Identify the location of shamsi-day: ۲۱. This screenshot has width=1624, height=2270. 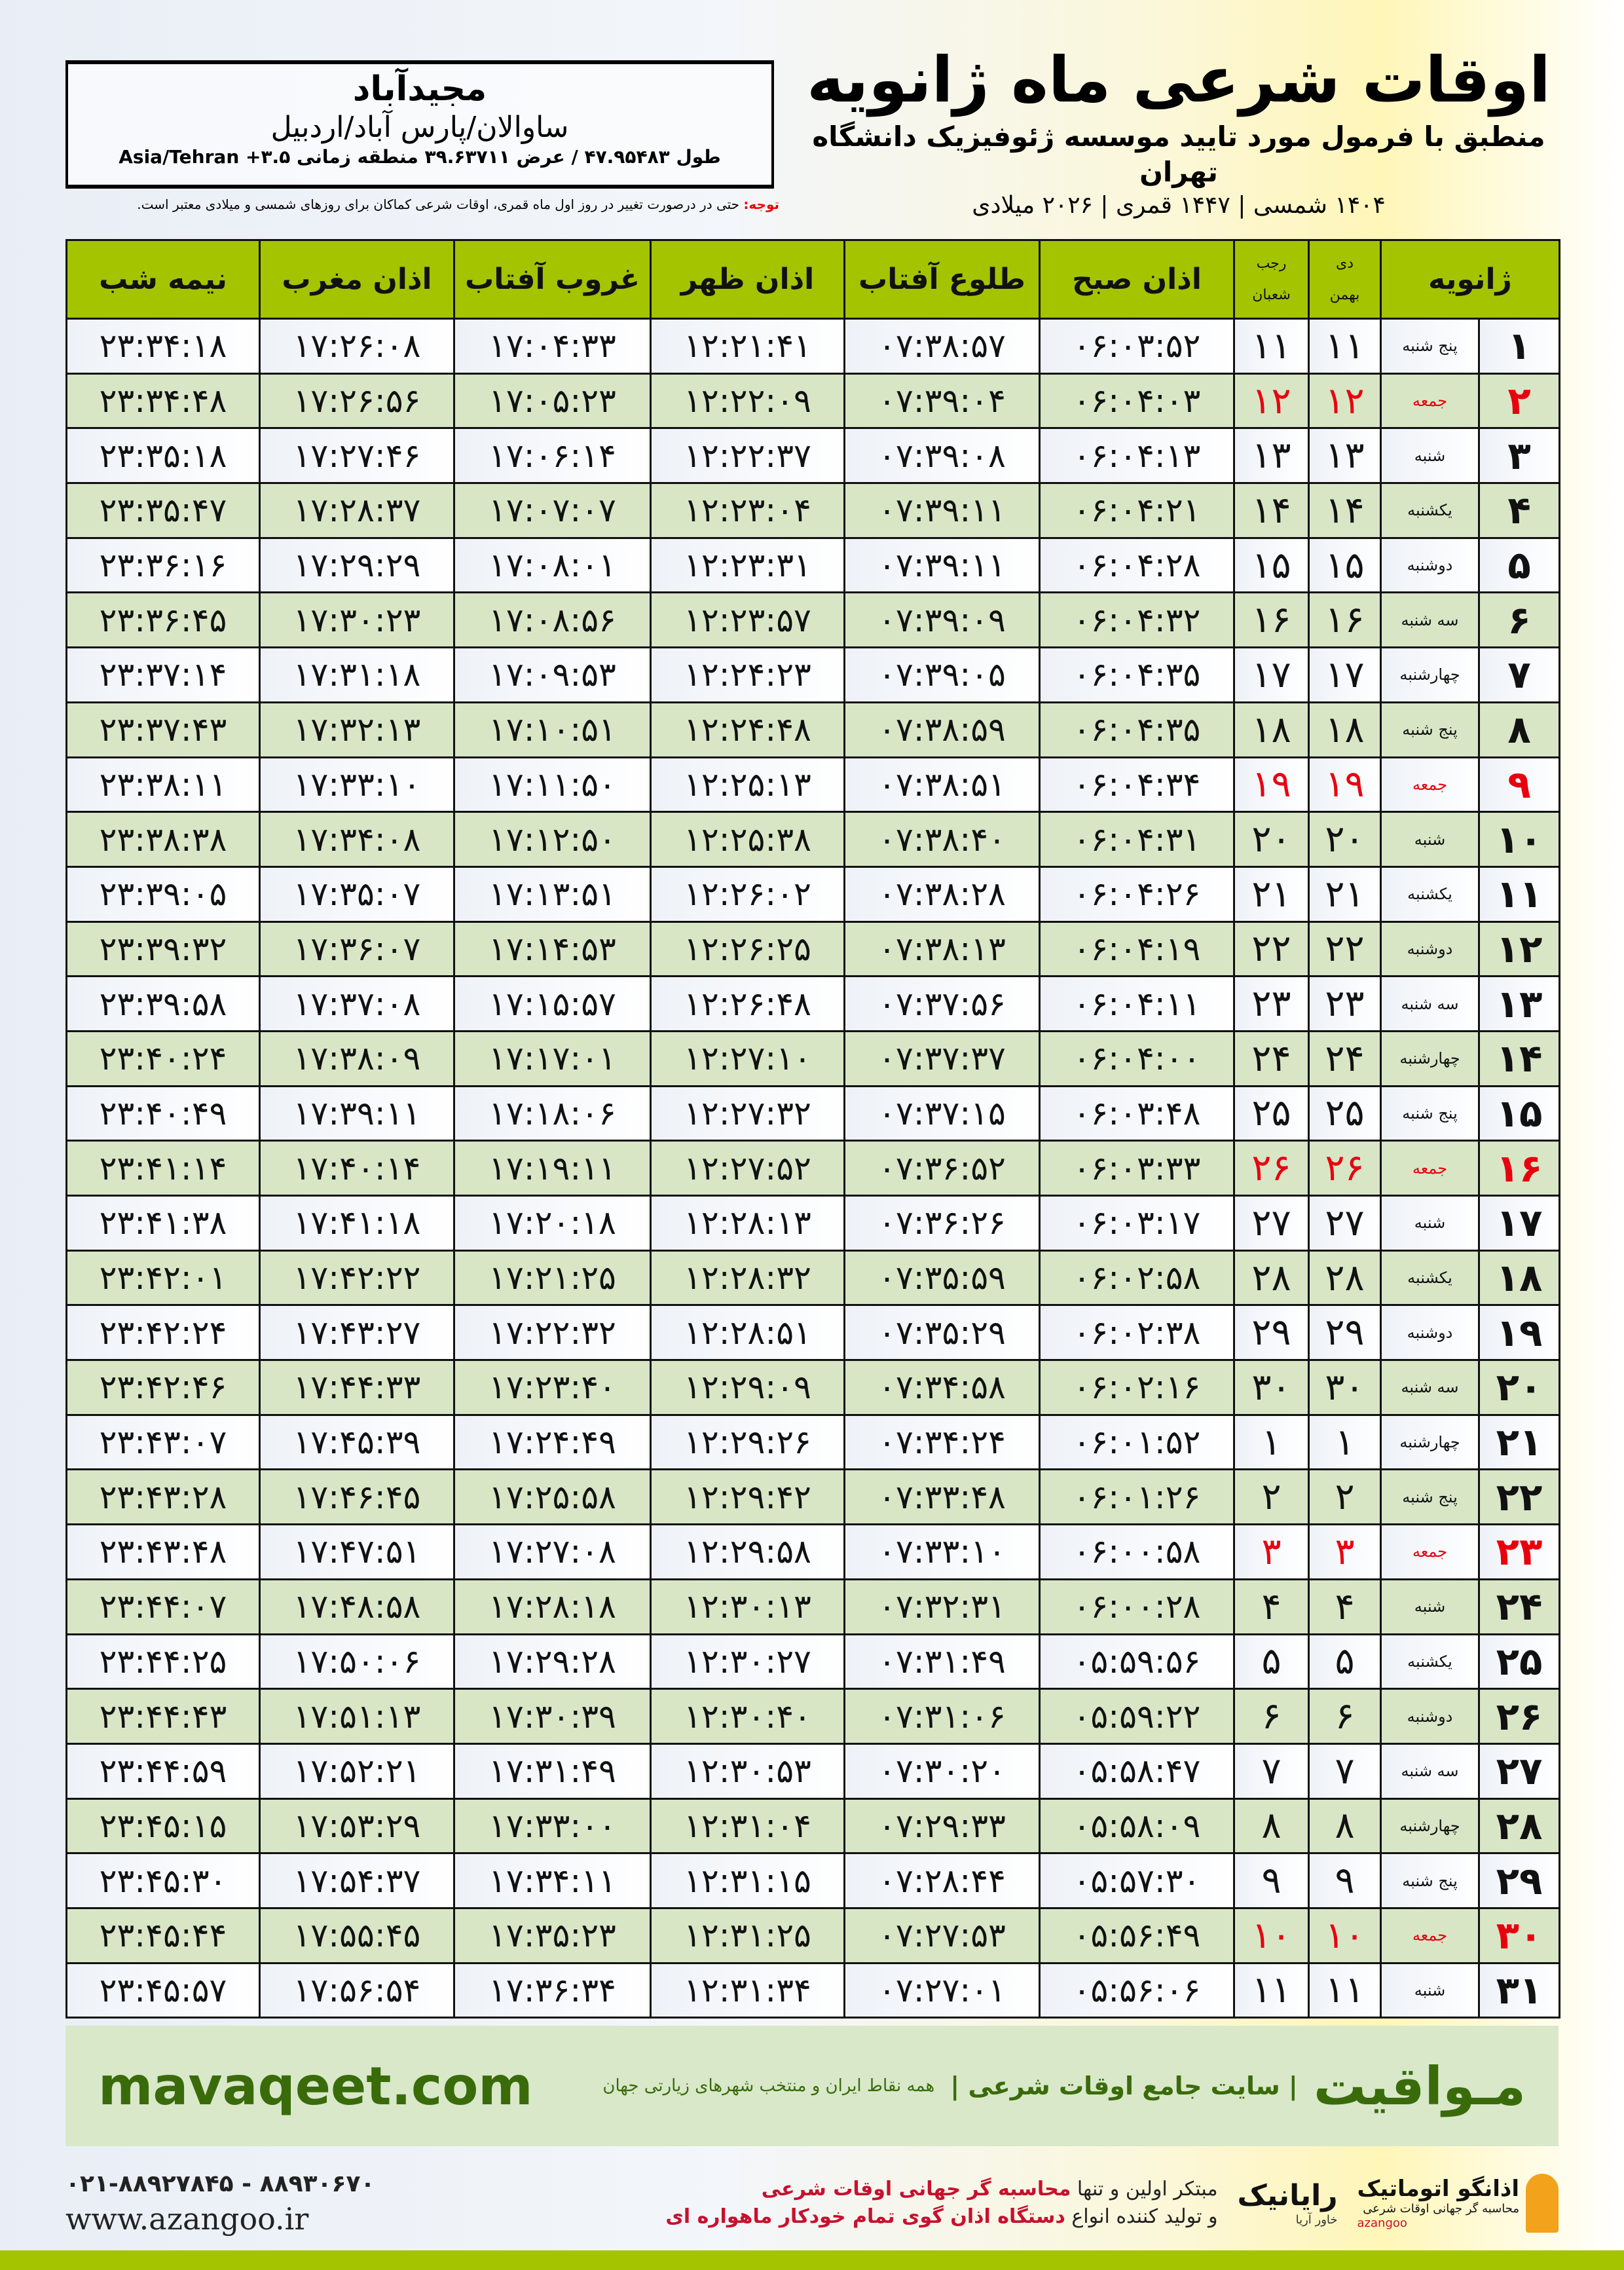
(1345, 894).